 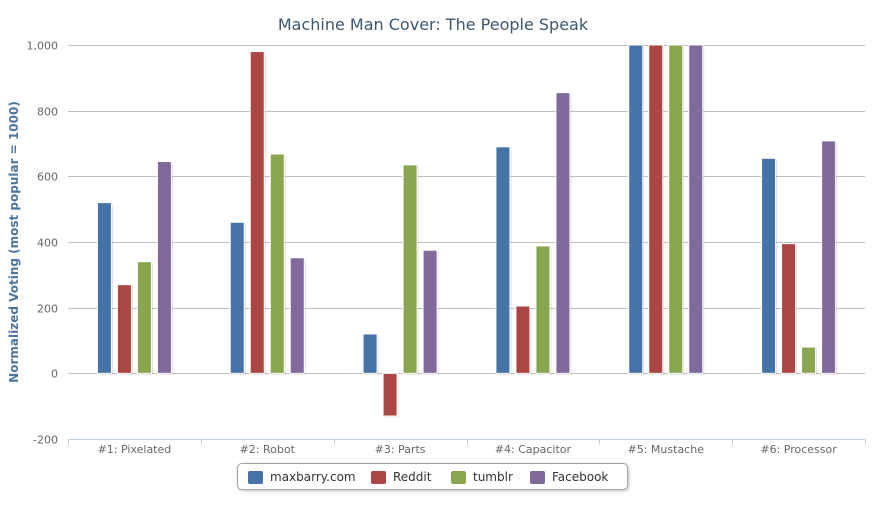 What do you see at coordinates (47, 112) in the screenshot?
I see `y-tick-label: 800` at bounding box center [47, 112].